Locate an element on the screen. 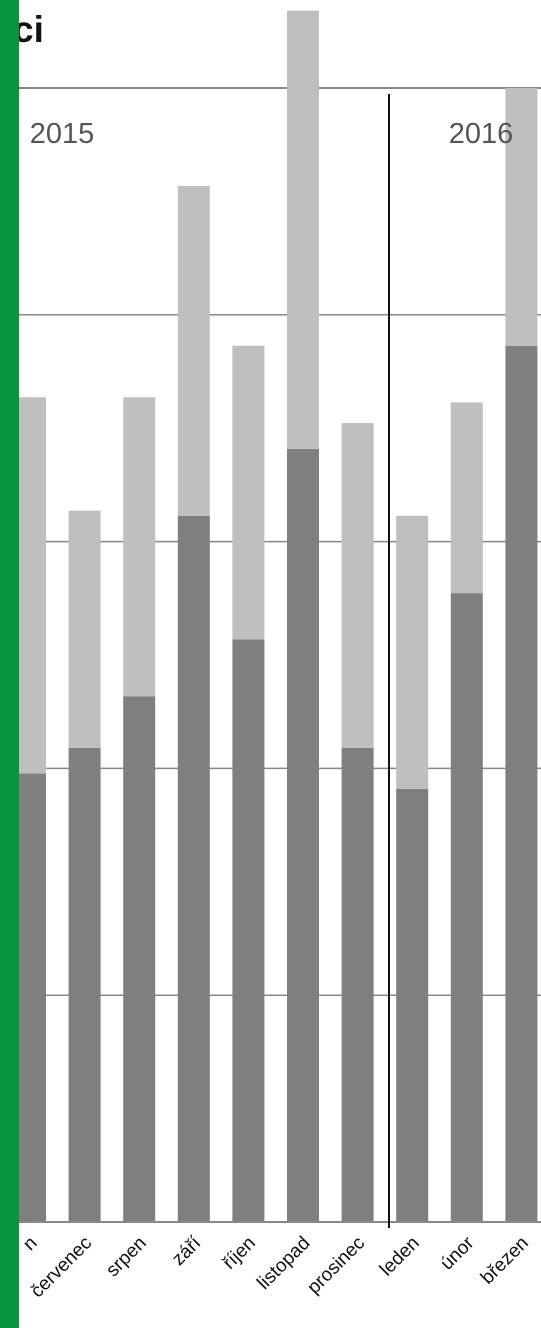 Image resolution: width=541 pixels, height=1328 pixels. x-tick-label: n is located at coordinates (30, 1244).